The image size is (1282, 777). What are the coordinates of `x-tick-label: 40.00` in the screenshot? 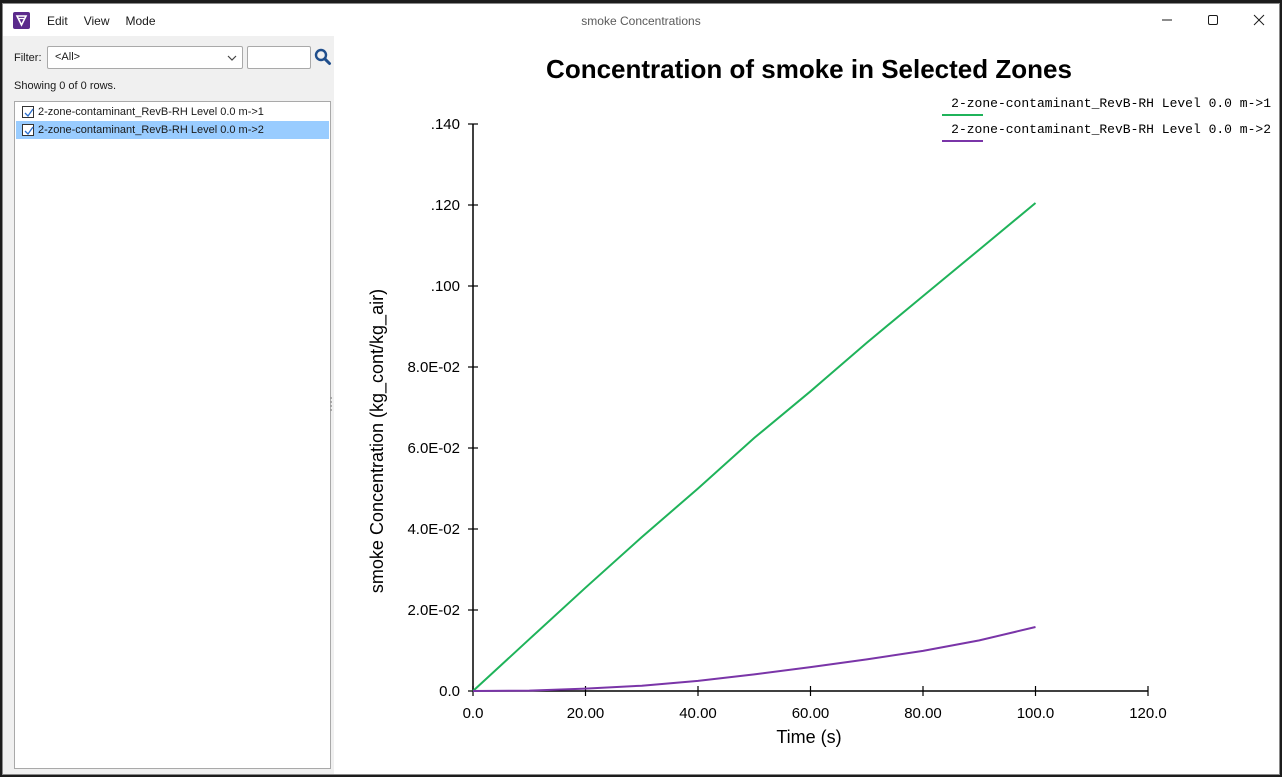 It's located at (698, 713).